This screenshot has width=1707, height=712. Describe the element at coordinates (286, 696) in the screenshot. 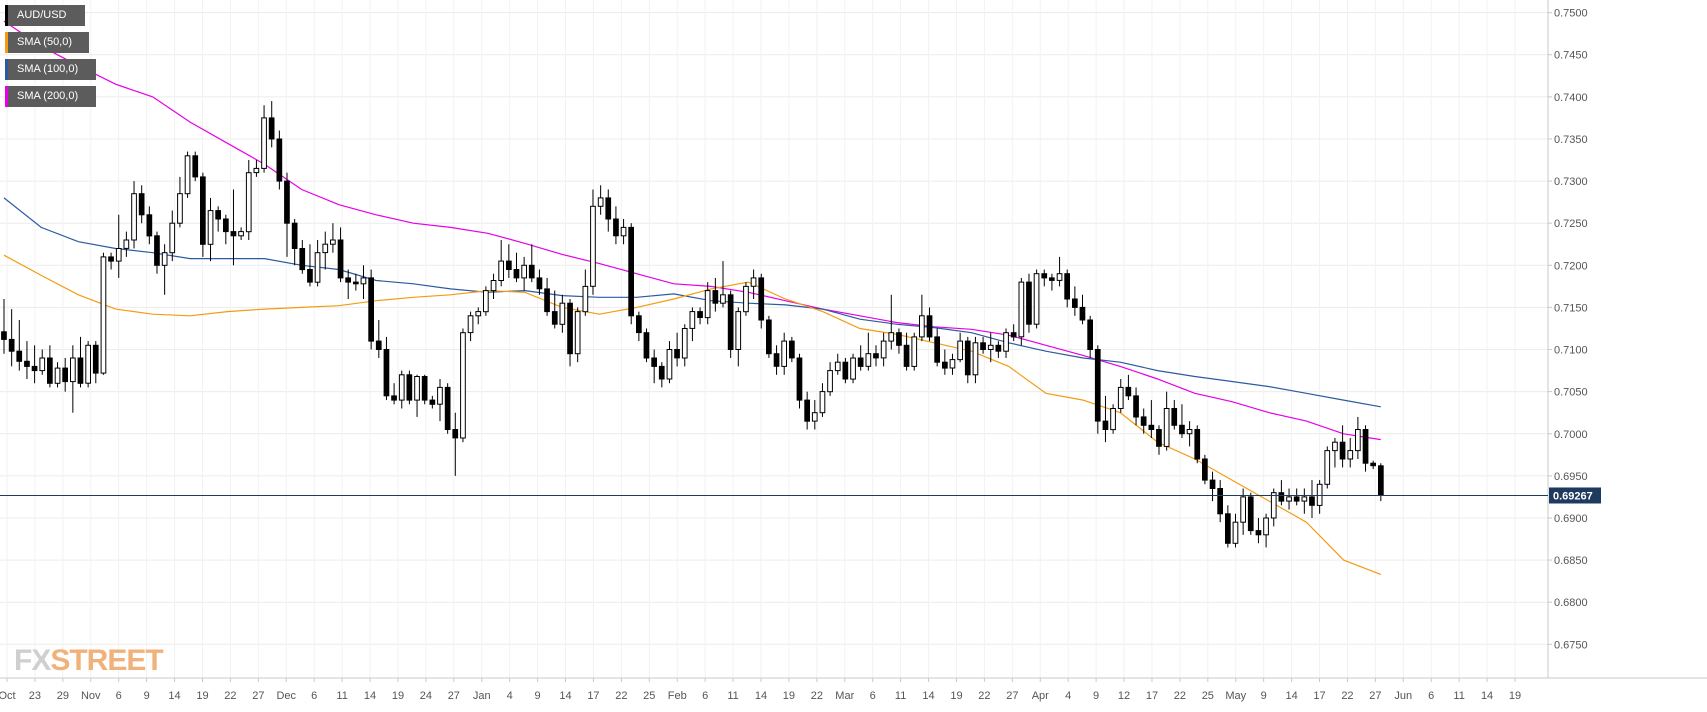

I see `x-tick-label: Dec` at that location.